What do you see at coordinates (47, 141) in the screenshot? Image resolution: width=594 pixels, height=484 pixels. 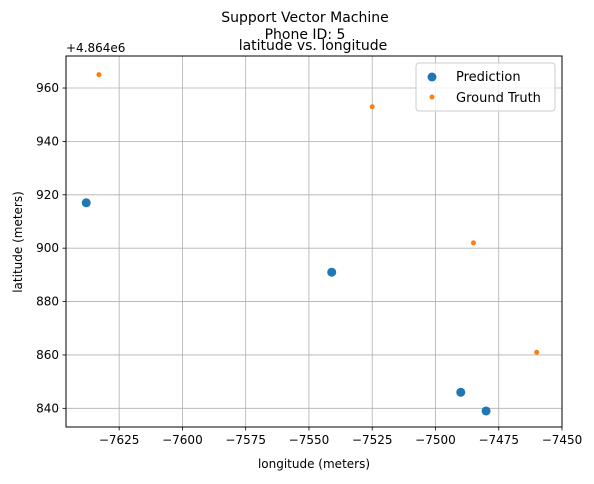 I see `y-tick-label: 940` at bounding box center [47, 141].